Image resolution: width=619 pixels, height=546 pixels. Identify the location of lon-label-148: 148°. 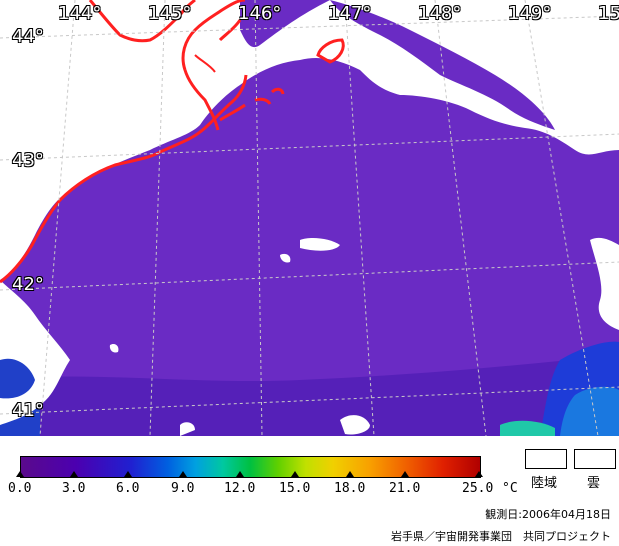
(440, 13).